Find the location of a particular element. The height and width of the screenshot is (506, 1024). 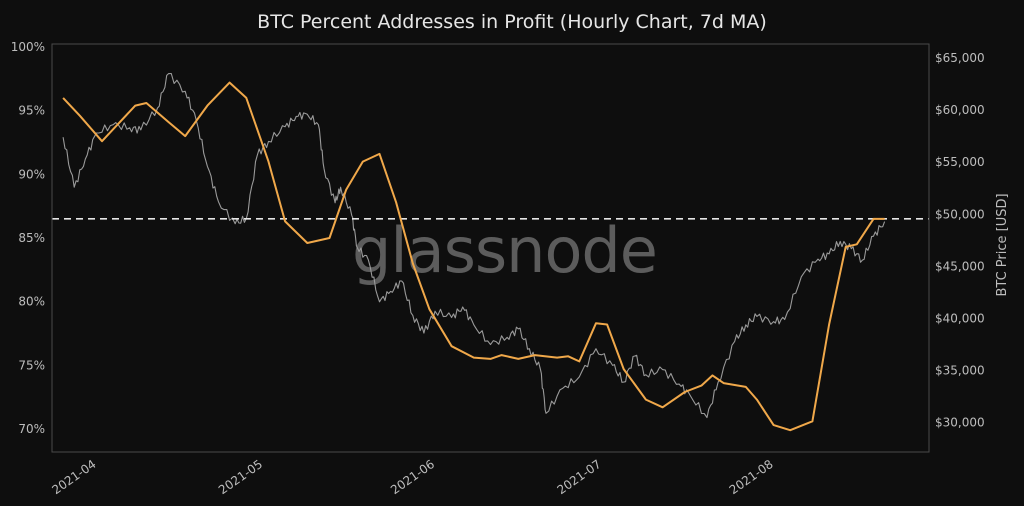

left-tick-label: 75% is located at coordinates (31, 365).